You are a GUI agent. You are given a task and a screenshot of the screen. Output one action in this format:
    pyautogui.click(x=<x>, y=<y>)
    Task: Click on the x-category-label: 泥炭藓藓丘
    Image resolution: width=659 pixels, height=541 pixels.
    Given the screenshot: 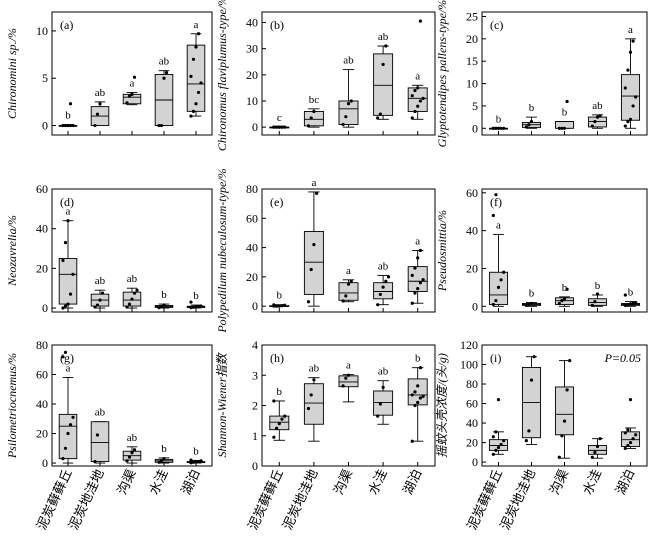 What is the action you would take?
    pyautogui.click(x=265, y=499)
    